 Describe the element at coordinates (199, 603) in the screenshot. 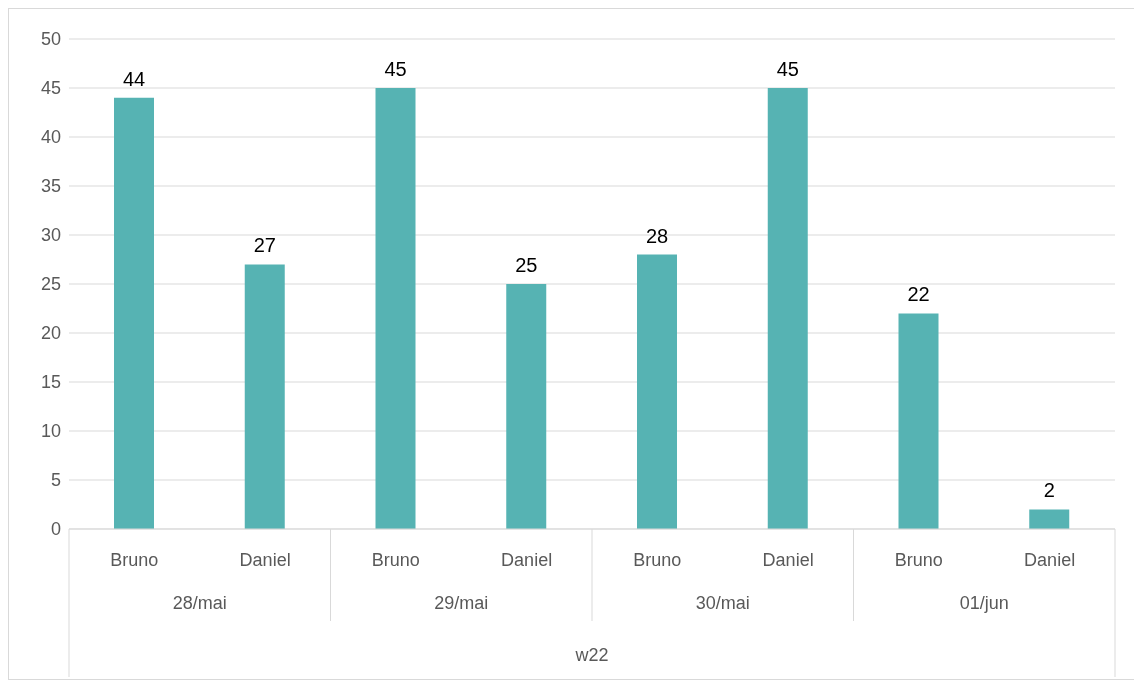

I see `text: 28/mai` at that location.